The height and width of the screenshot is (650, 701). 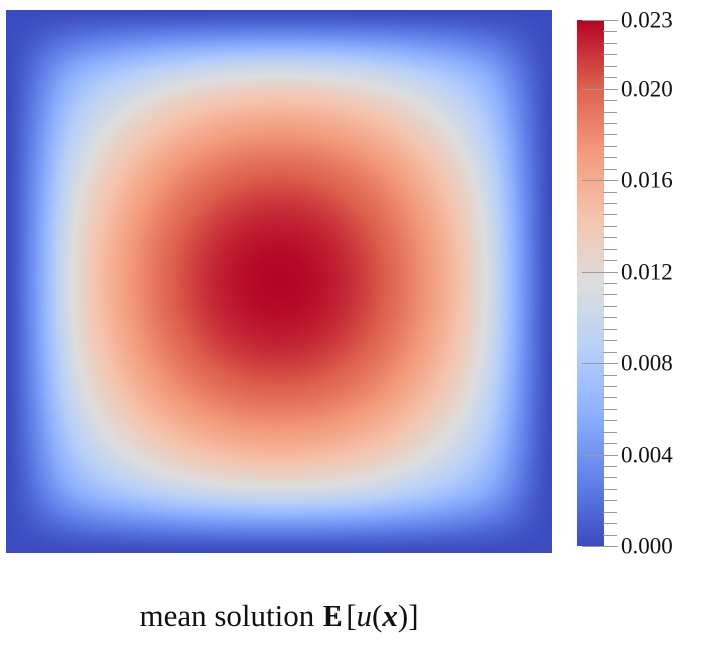 I want to click on blackboard-E-double-stroke: E, so click(x=333, y=615).